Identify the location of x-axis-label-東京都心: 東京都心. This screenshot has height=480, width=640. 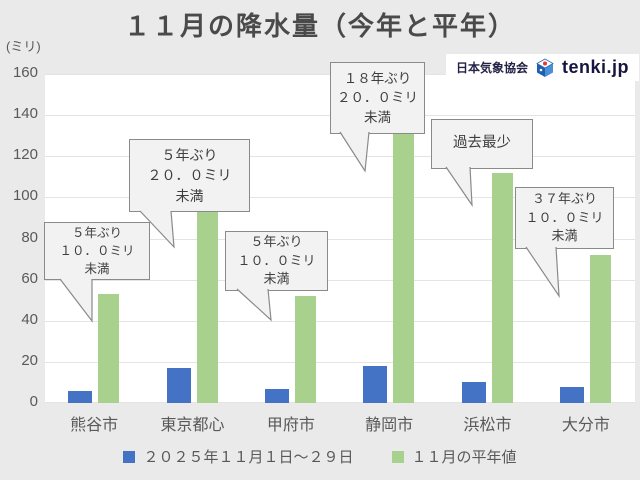
(192, 425).